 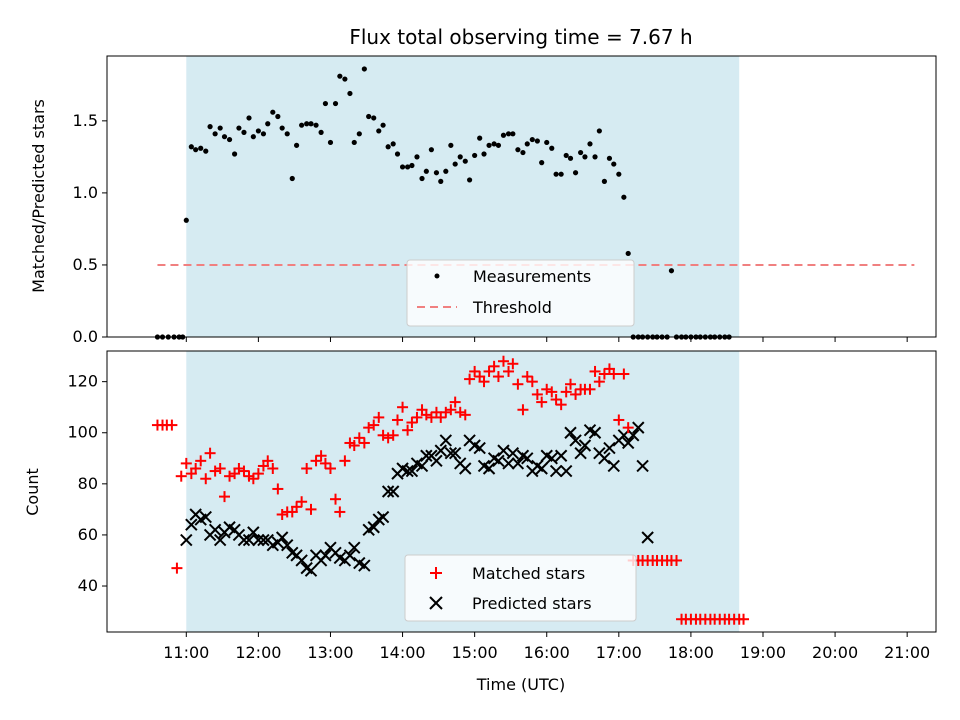 What do you see at coordinates (32, 492) in the screenshot?
I see `bottom-y-axis-label: Count` at bounding box center [32, 492].